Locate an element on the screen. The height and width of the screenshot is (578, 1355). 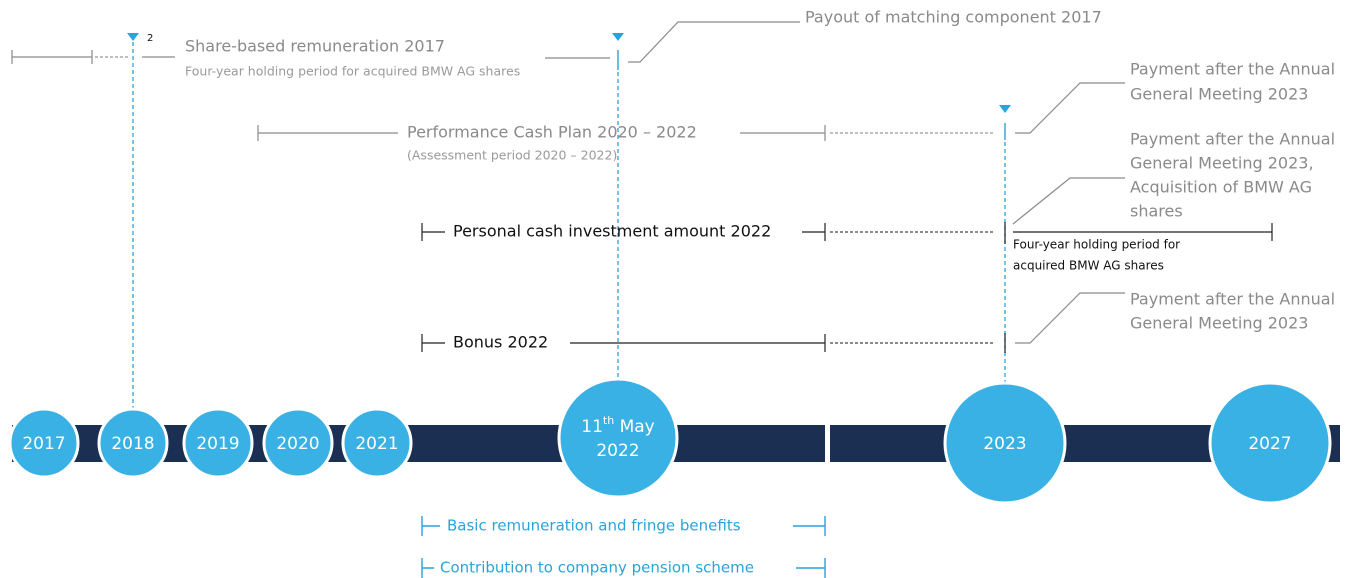
share-title: Share-based remuneration 2017 is located at coordinates (315, 46).